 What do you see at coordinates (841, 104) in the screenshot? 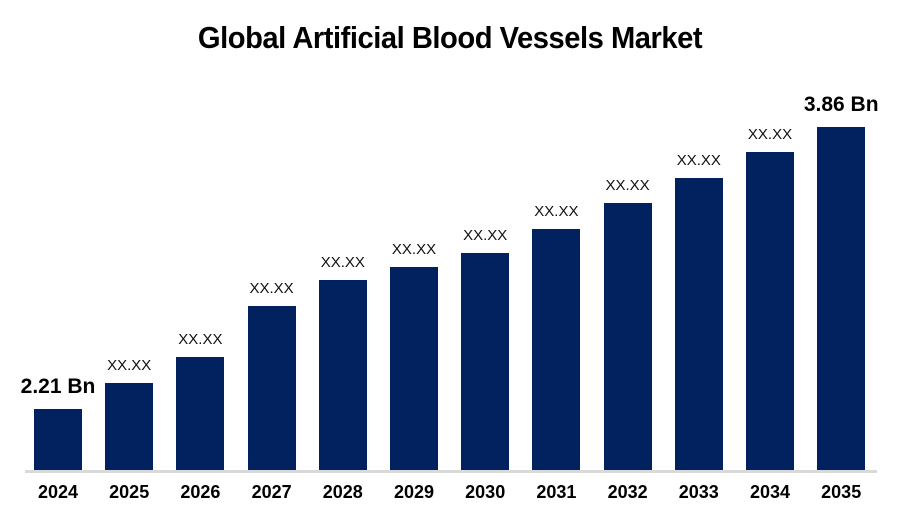
I see `bar-value-label-2035: 3.86 Bn` at bounding box center [841, 104].